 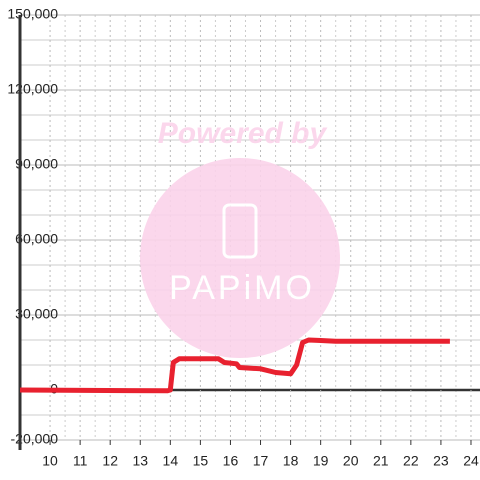 What do you see at coordinates (291, 461) in the screenshot?
I see `x-tick-label: 18` at bounding box center [291, 461].